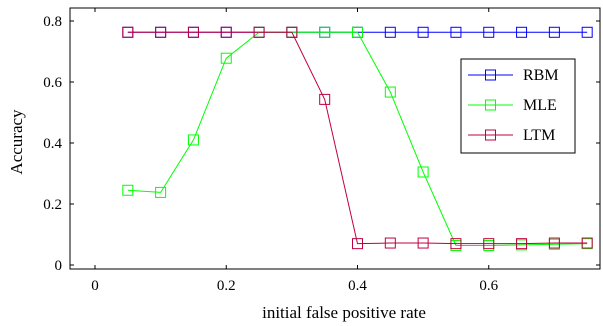  Describe the element at coordinates (52, 83) in the screenshot. I see `y-tick-label: 0.6` at that location.